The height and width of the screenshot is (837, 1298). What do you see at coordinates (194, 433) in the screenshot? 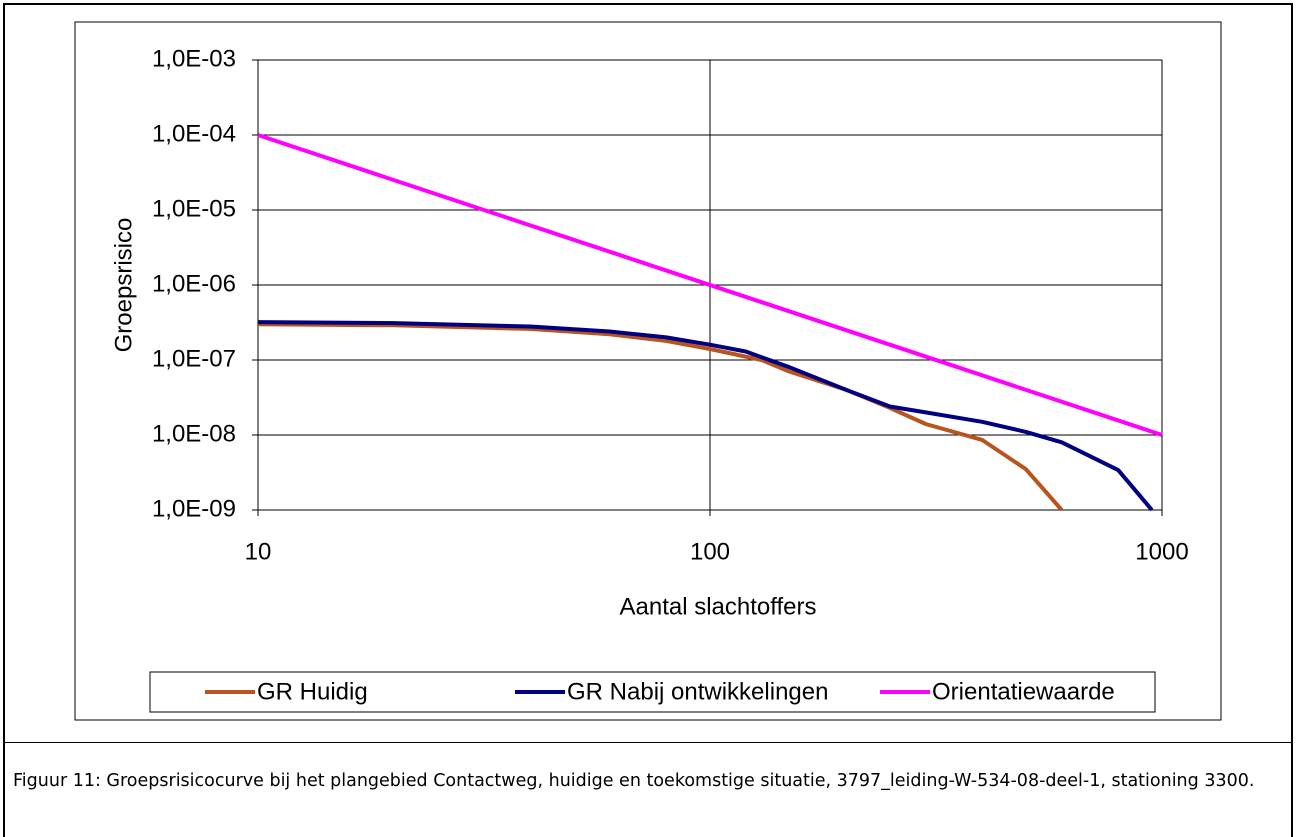
I see `y-tick-label: 1,0E-08` at bounding box center [194, 433].